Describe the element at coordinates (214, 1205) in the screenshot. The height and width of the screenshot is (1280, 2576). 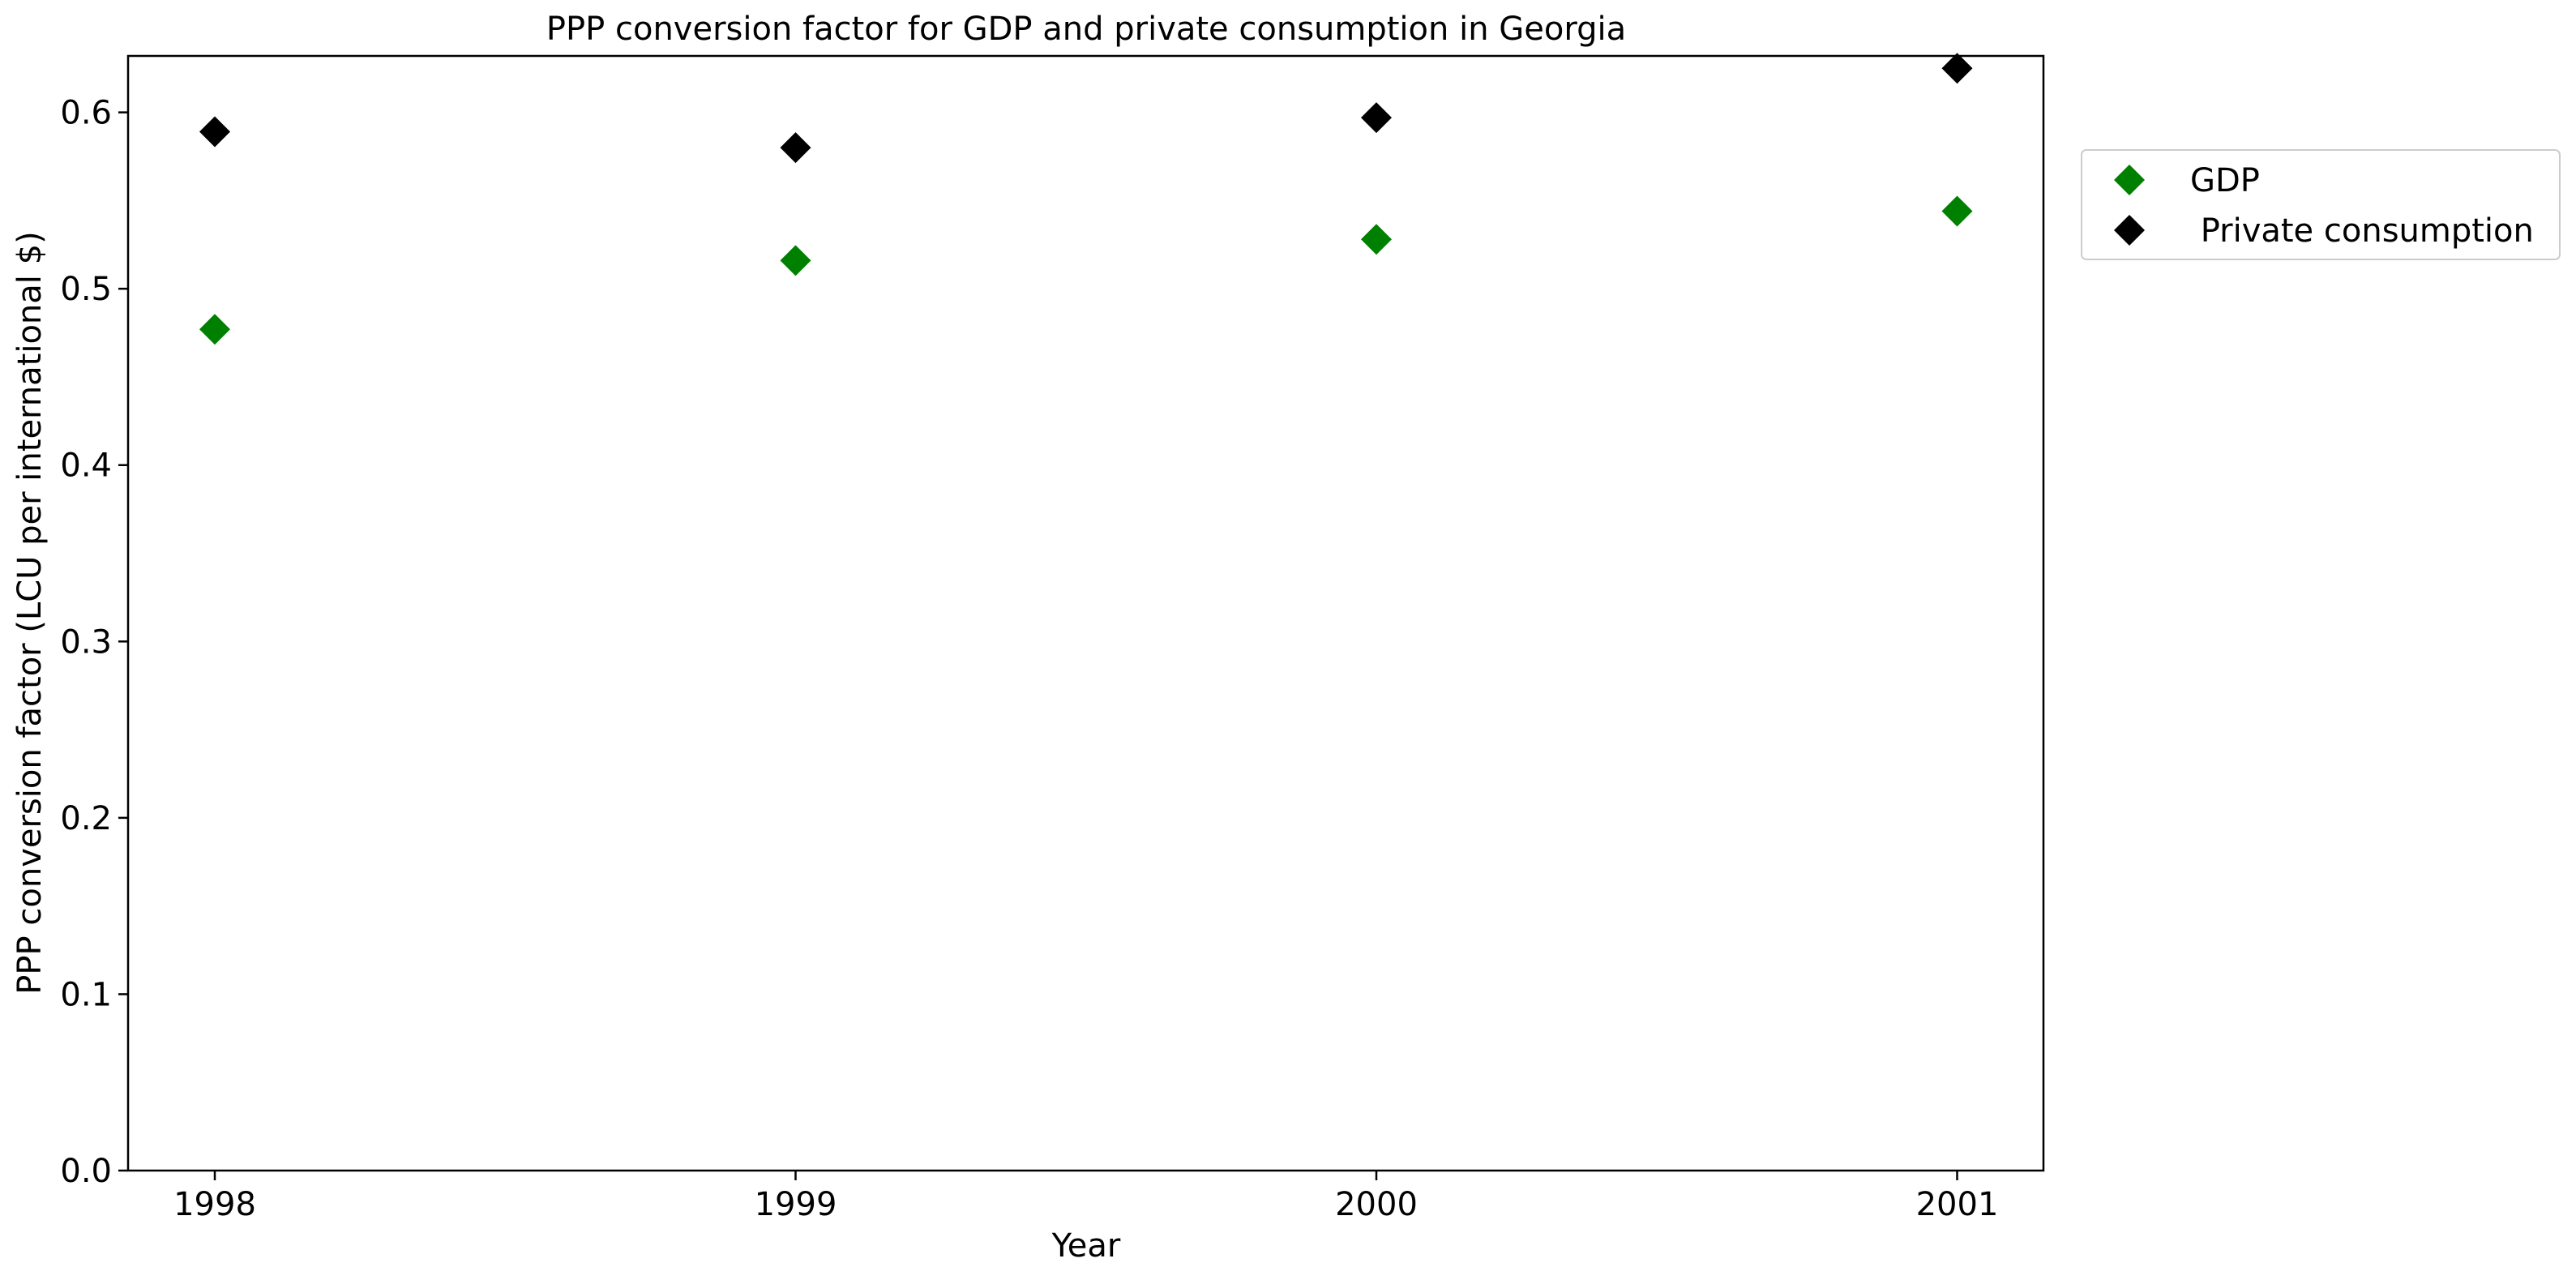
I see `x-tick-label: 1998` at that location.